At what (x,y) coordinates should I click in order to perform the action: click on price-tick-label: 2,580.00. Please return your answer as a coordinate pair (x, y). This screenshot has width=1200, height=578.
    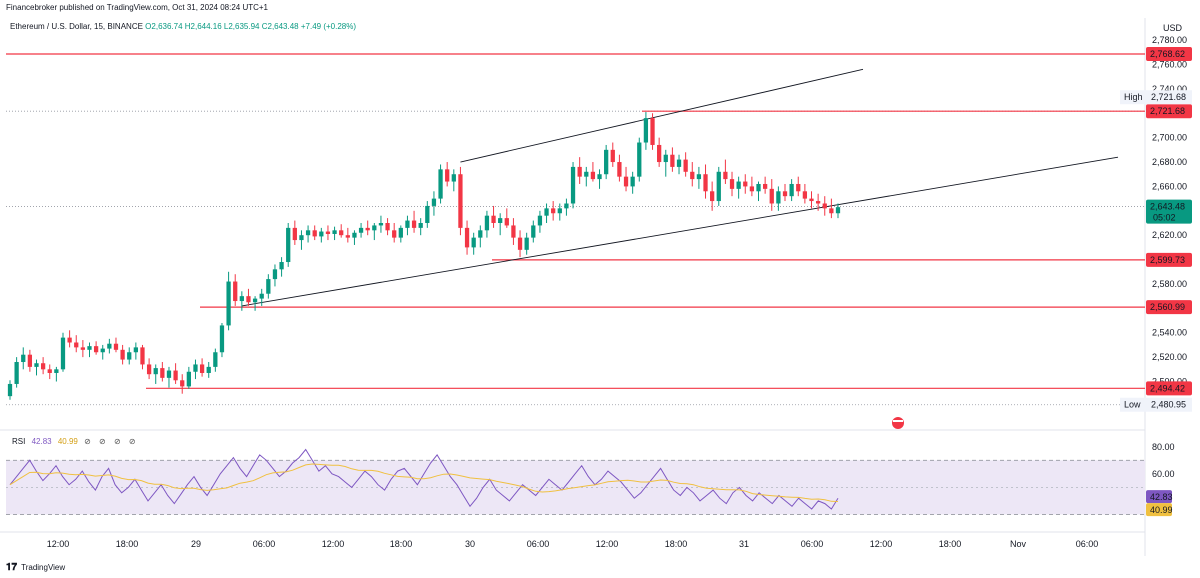
    Looking at the image, I should click on (1169, 284).